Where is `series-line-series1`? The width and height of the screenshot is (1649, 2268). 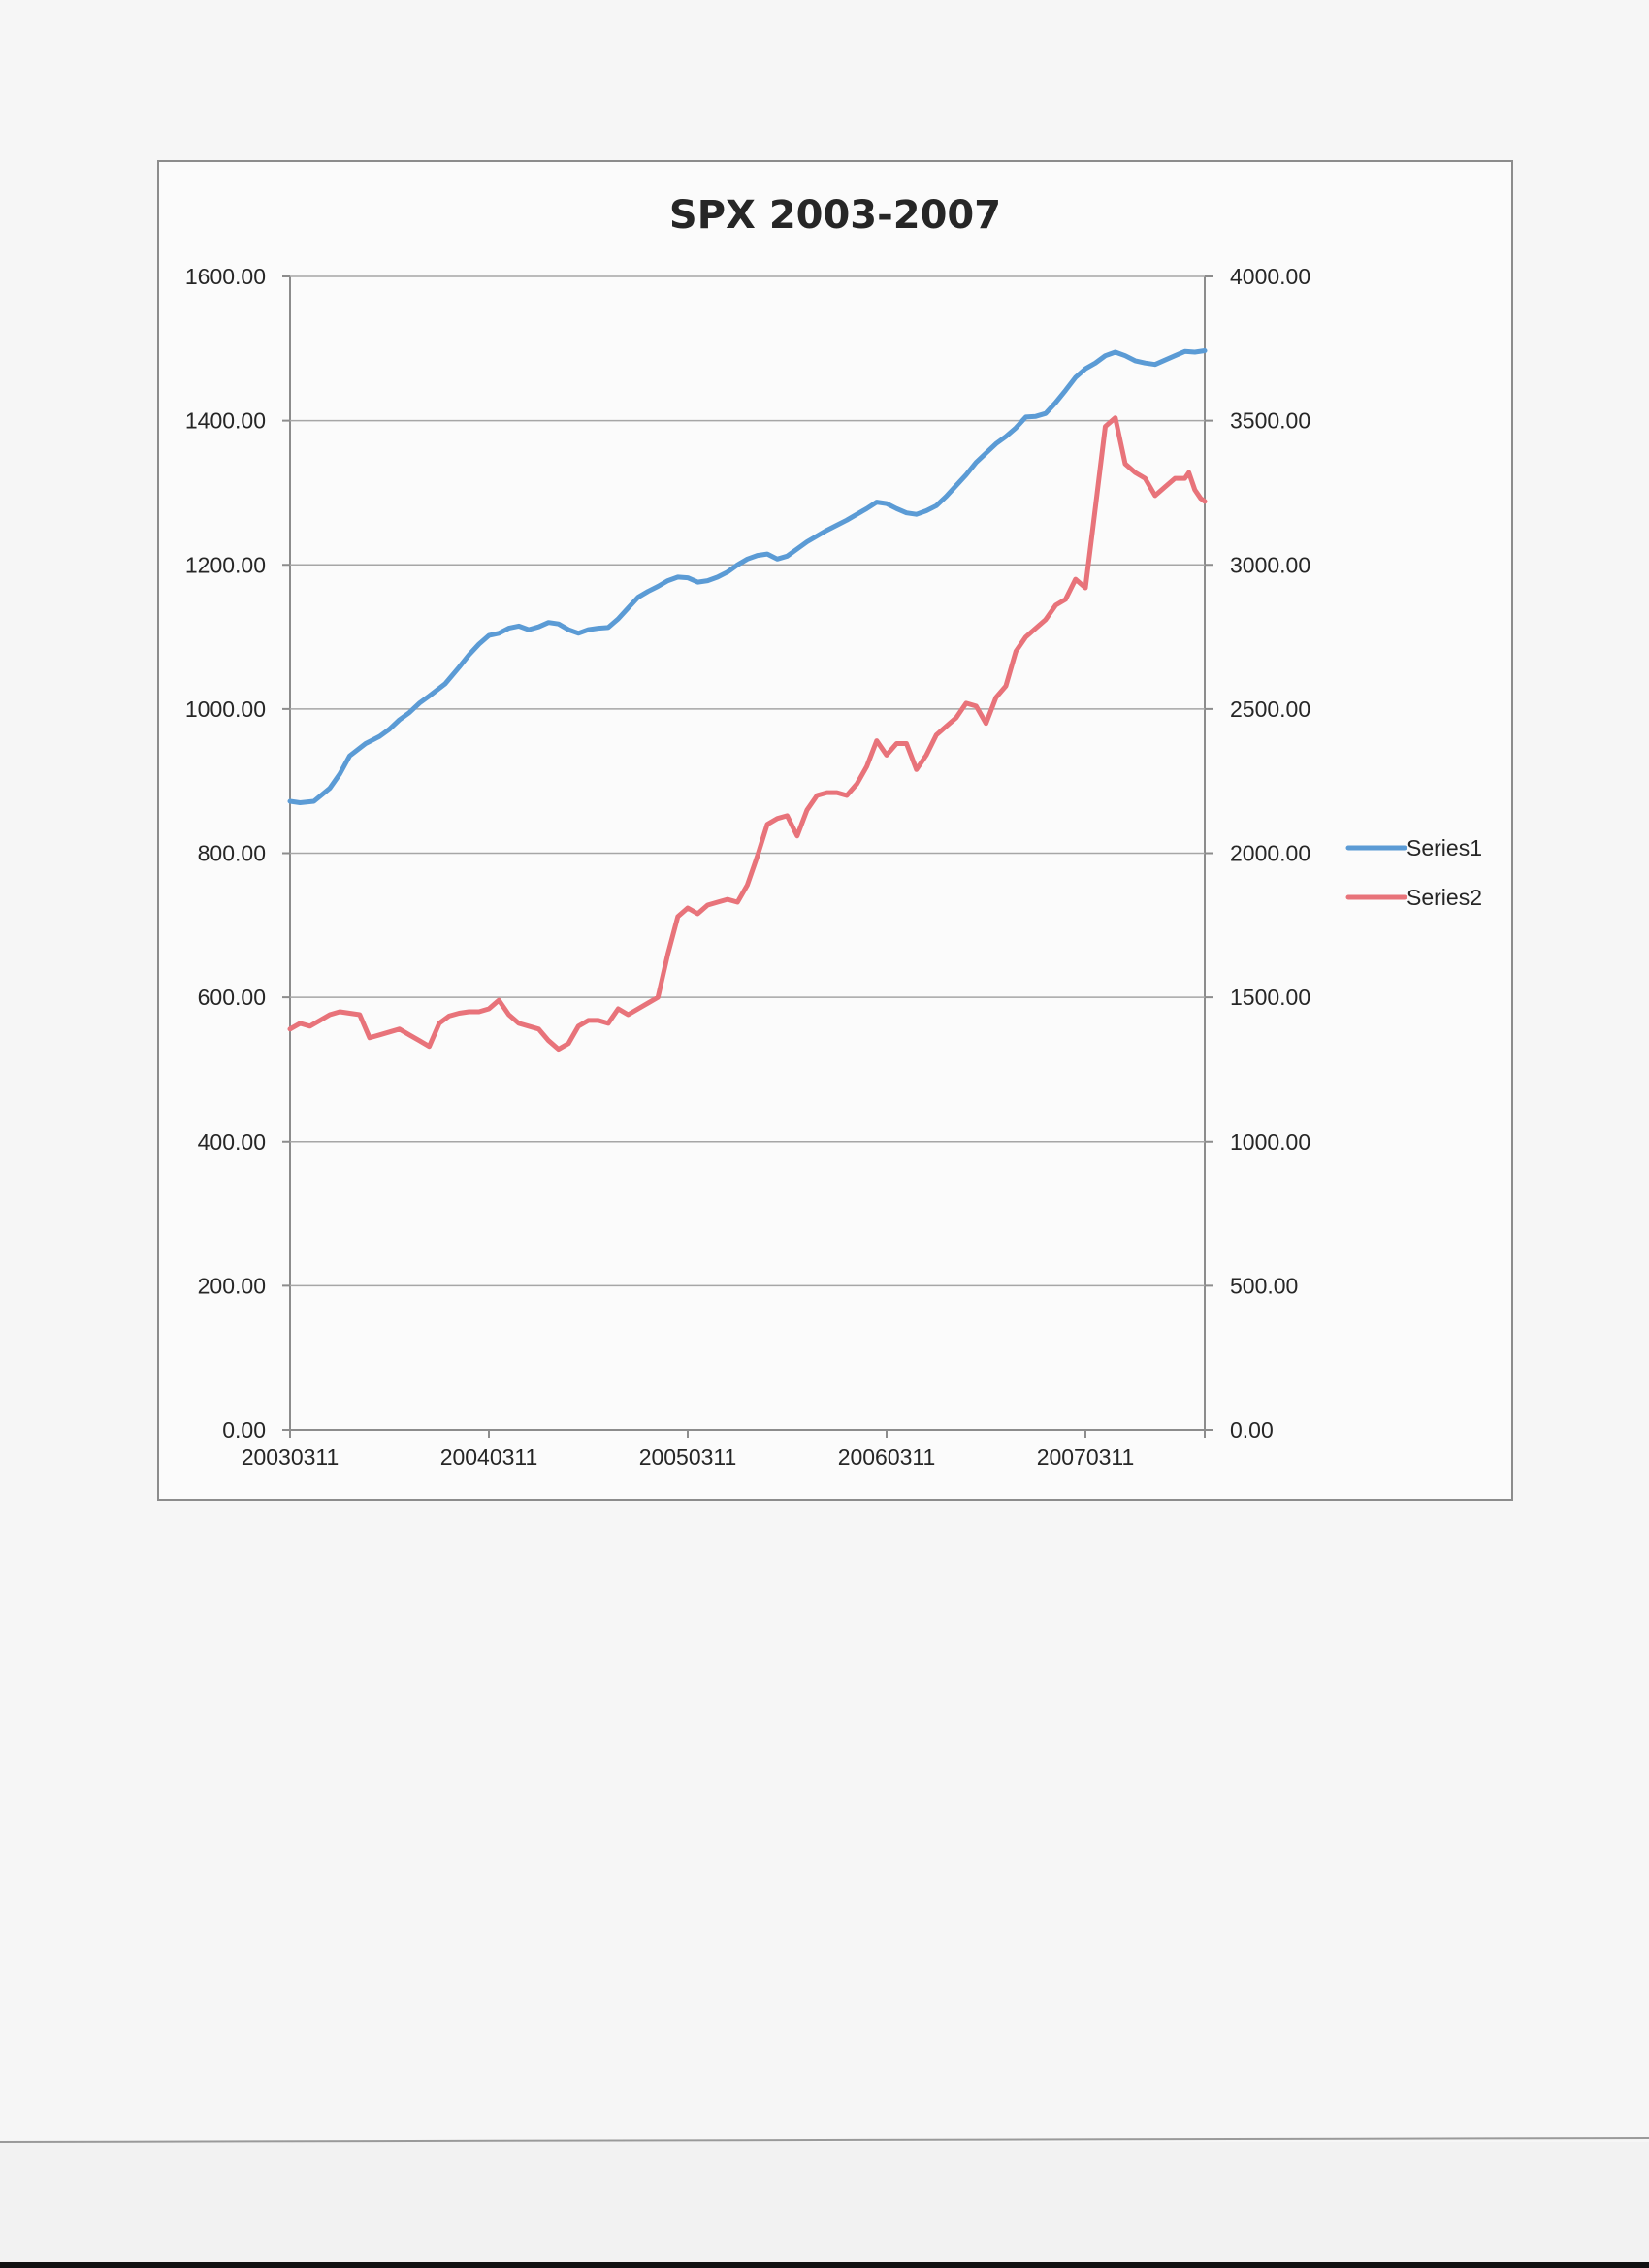 series-line-series1 is located at coordinates (747, 576).